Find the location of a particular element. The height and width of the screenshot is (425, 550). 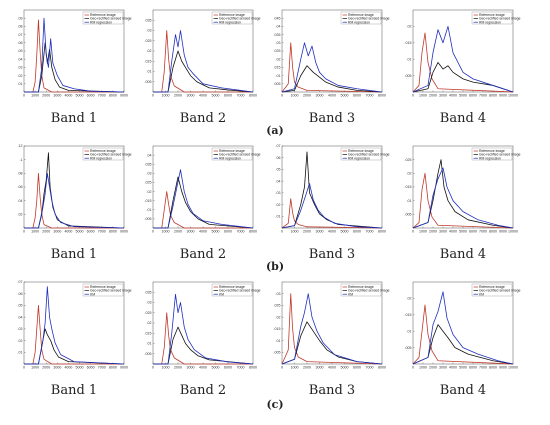

band-label: Band 2 is located at coordinates (203, 390).